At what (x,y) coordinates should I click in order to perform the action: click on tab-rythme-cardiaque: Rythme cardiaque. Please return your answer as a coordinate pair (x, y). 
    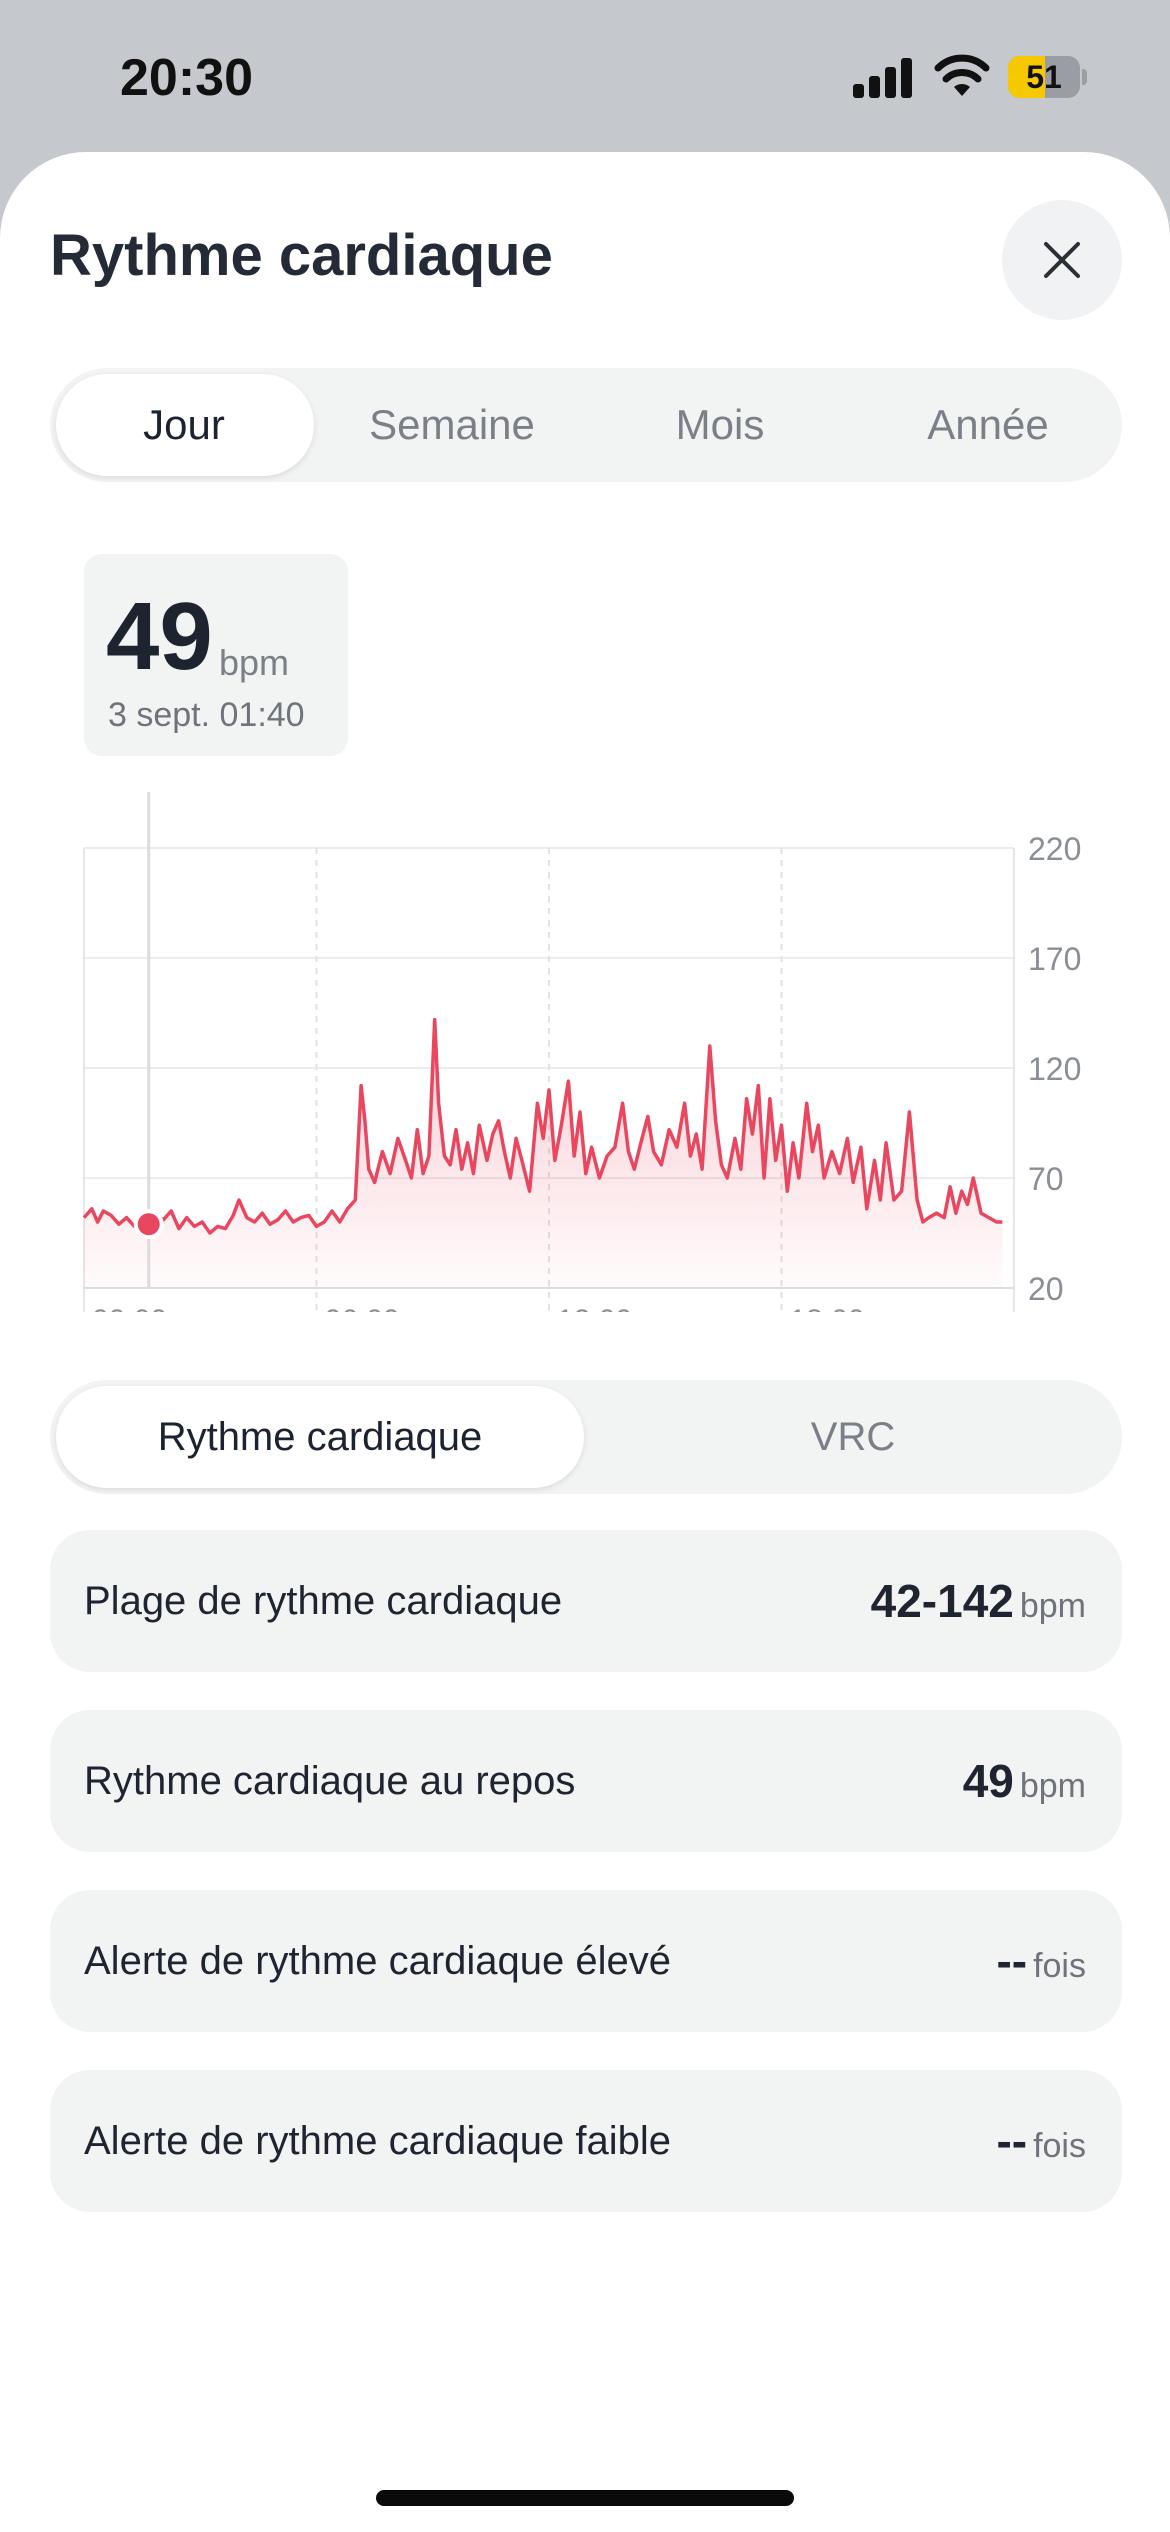
    Looking at the image, I should click on (320, 1437).